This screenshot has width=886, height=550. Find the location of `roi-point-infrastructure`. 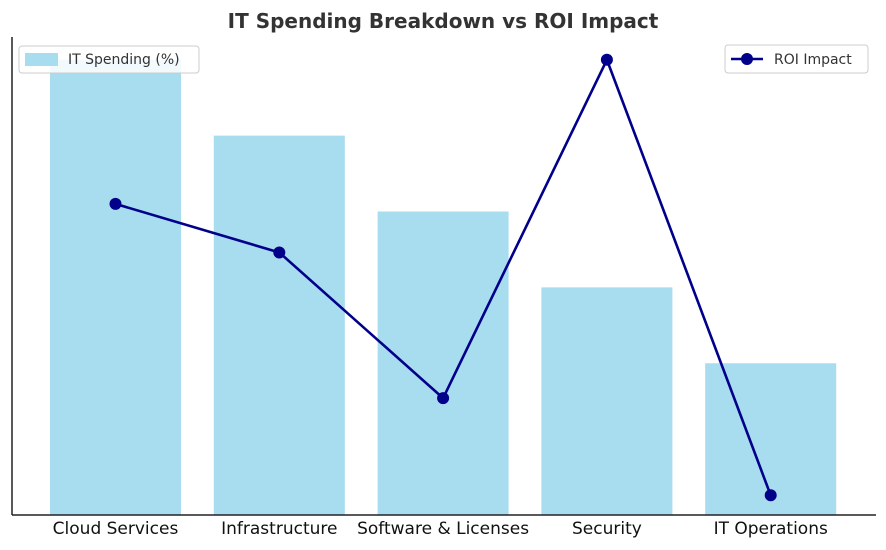

roi-point-infrastructure is located at coordinates (279, 252).